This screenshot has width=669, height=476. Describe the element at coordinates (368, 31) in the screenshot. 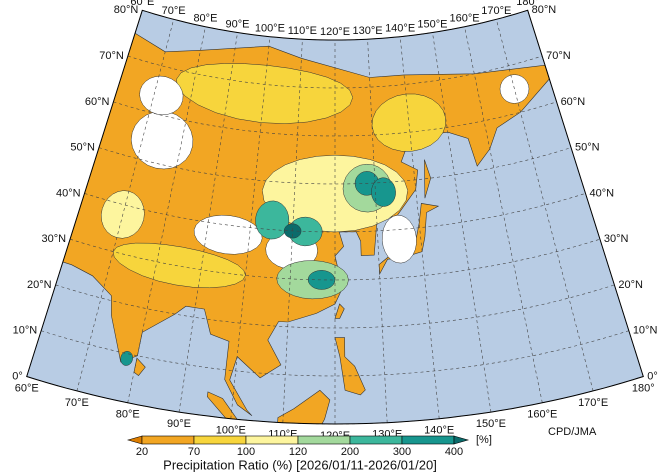

I see `lon-label: 130°E` at that location.